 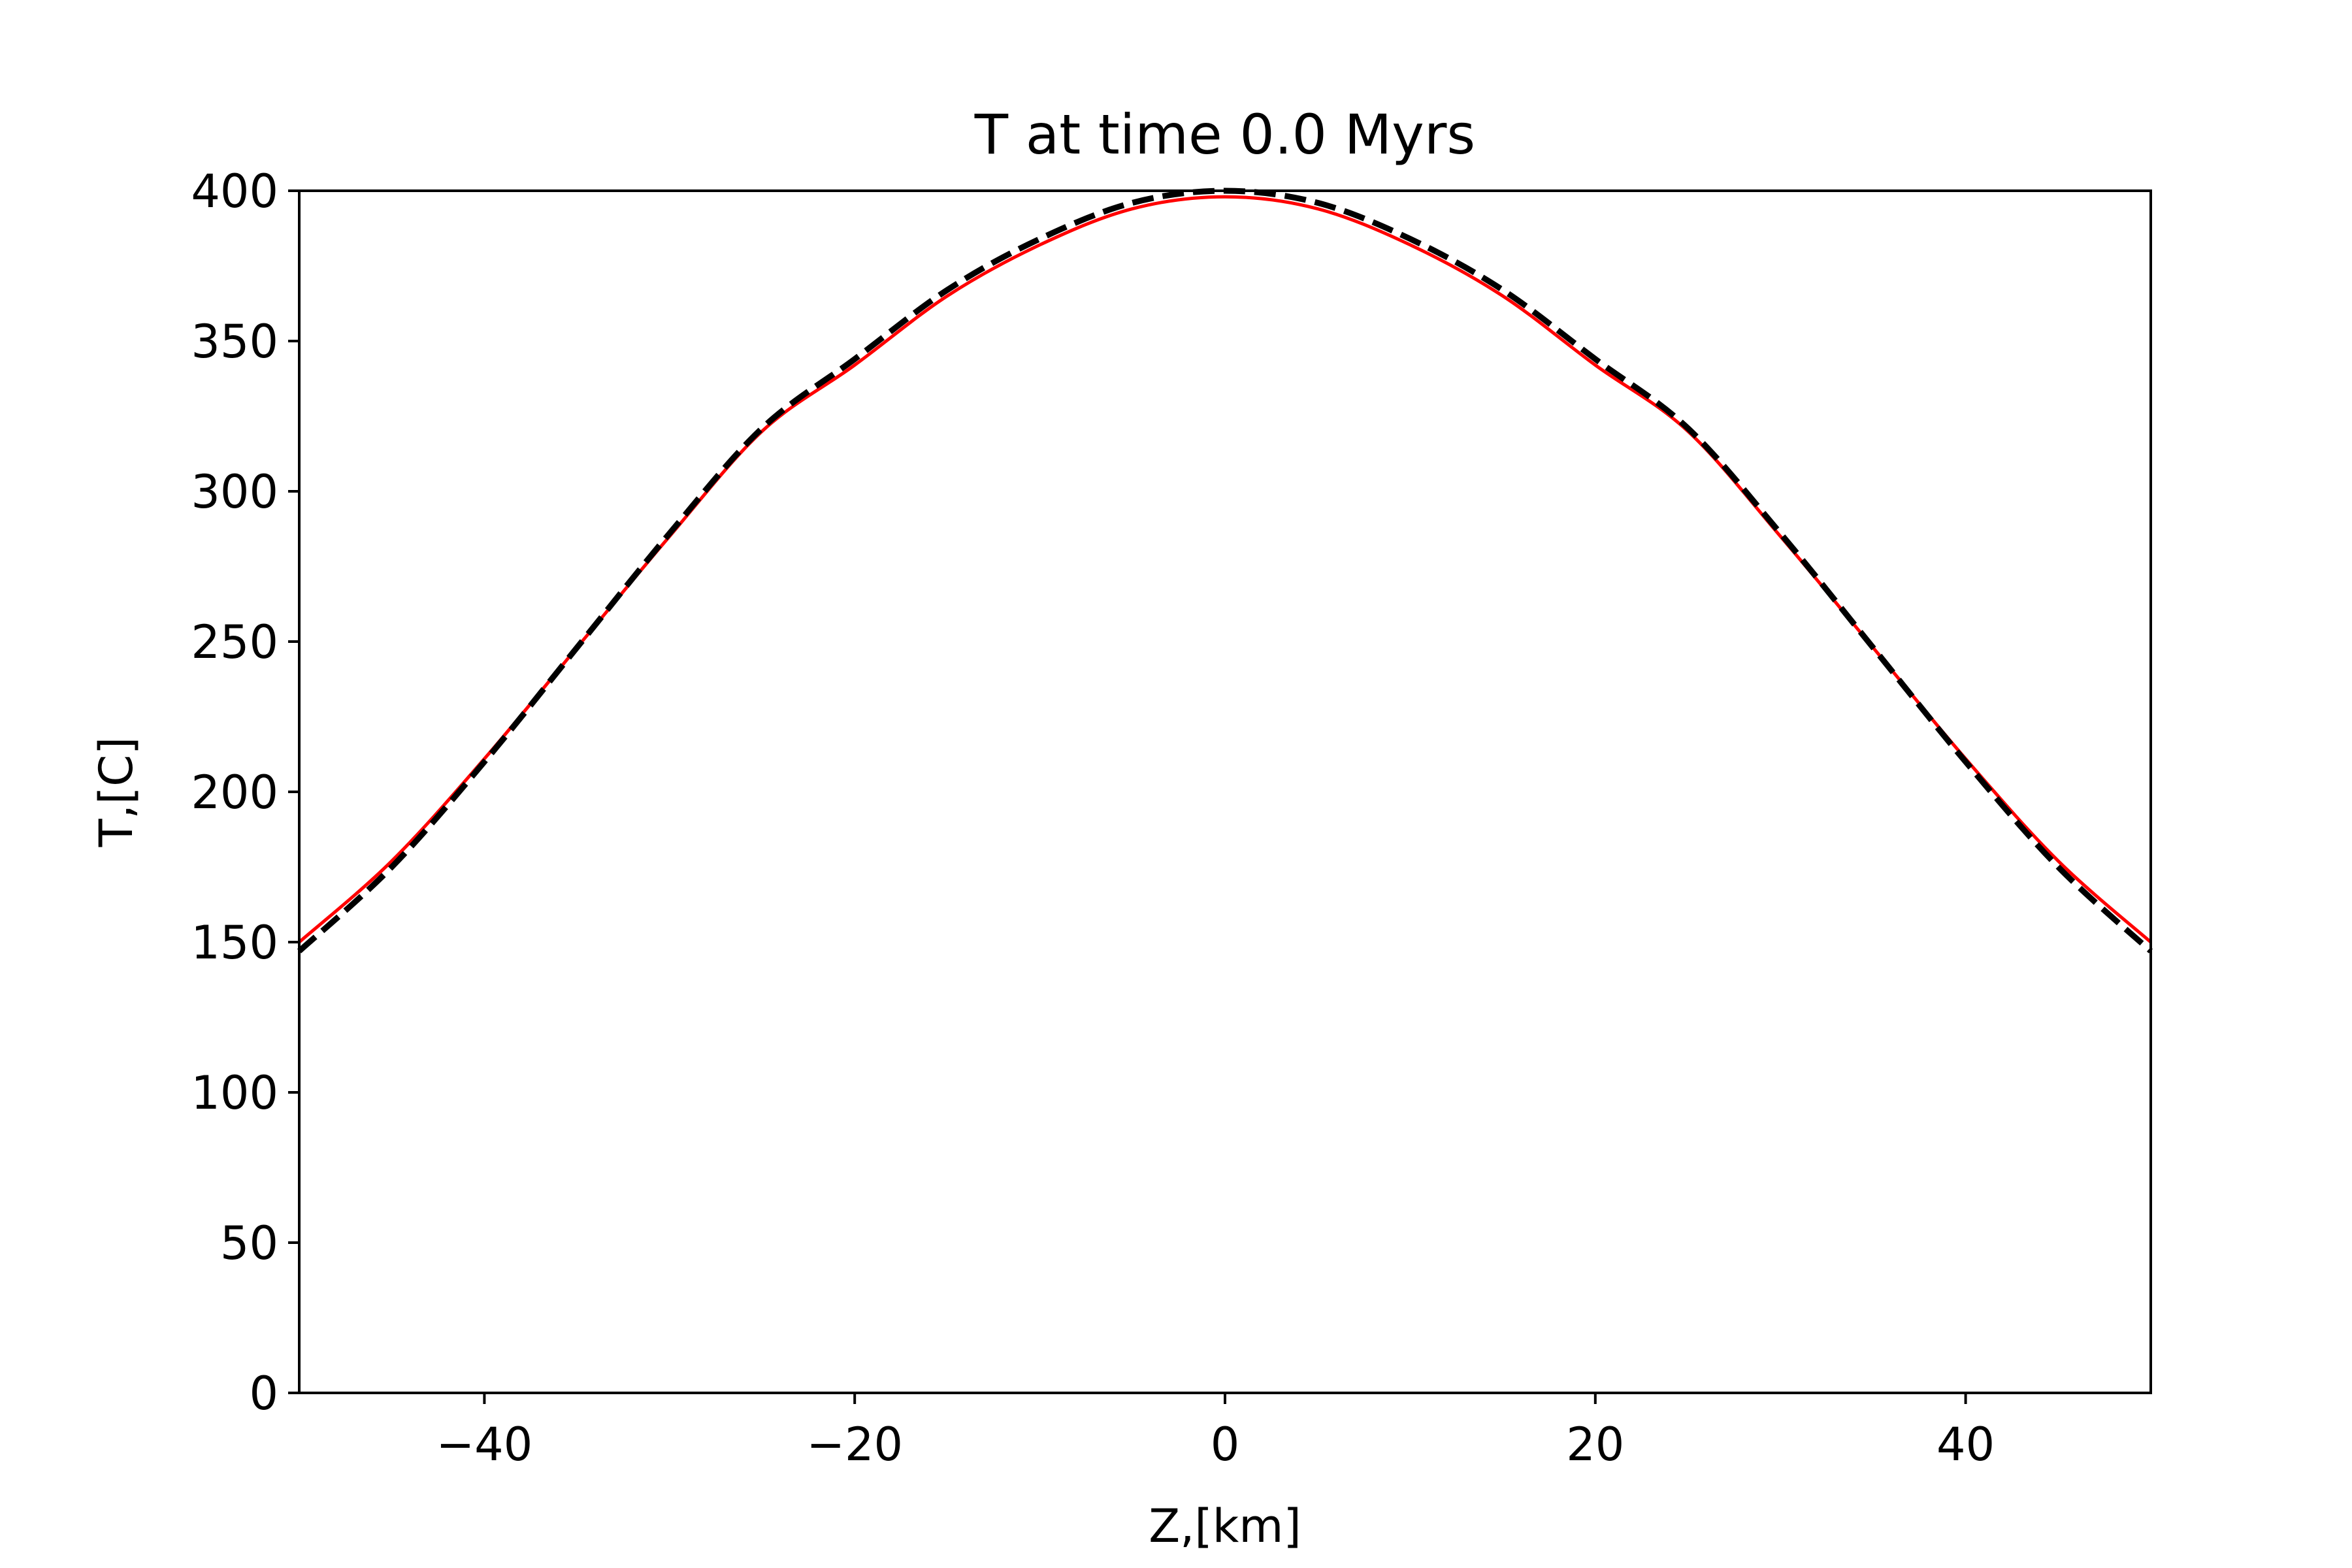 What do you see at coordinates (263, 1393) in the screenshot?
I see `y-tick-label: 0` at bounding box center [263, 1393].